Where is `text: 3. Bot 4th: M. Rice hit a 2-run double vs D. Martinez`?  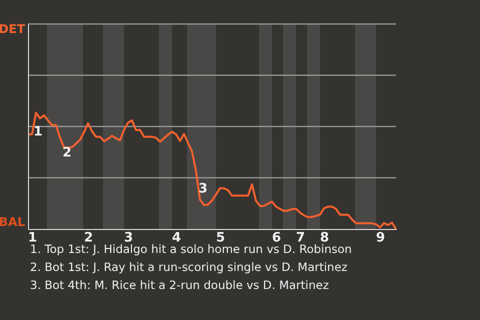
text: 3. Bot 4th: M. Rice hit a 2-run double vs D. Martinez is located at coordinates (179, 285).